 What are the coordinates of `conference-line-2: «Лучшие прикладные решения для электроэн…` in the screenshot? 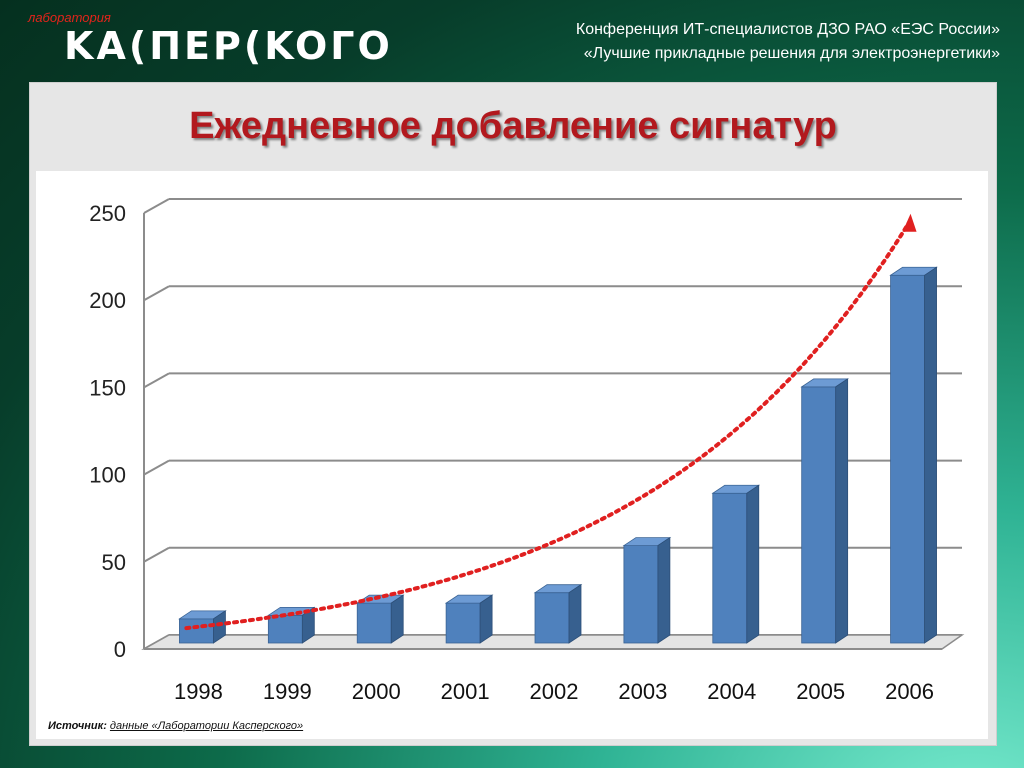 It's located at (791, 53).